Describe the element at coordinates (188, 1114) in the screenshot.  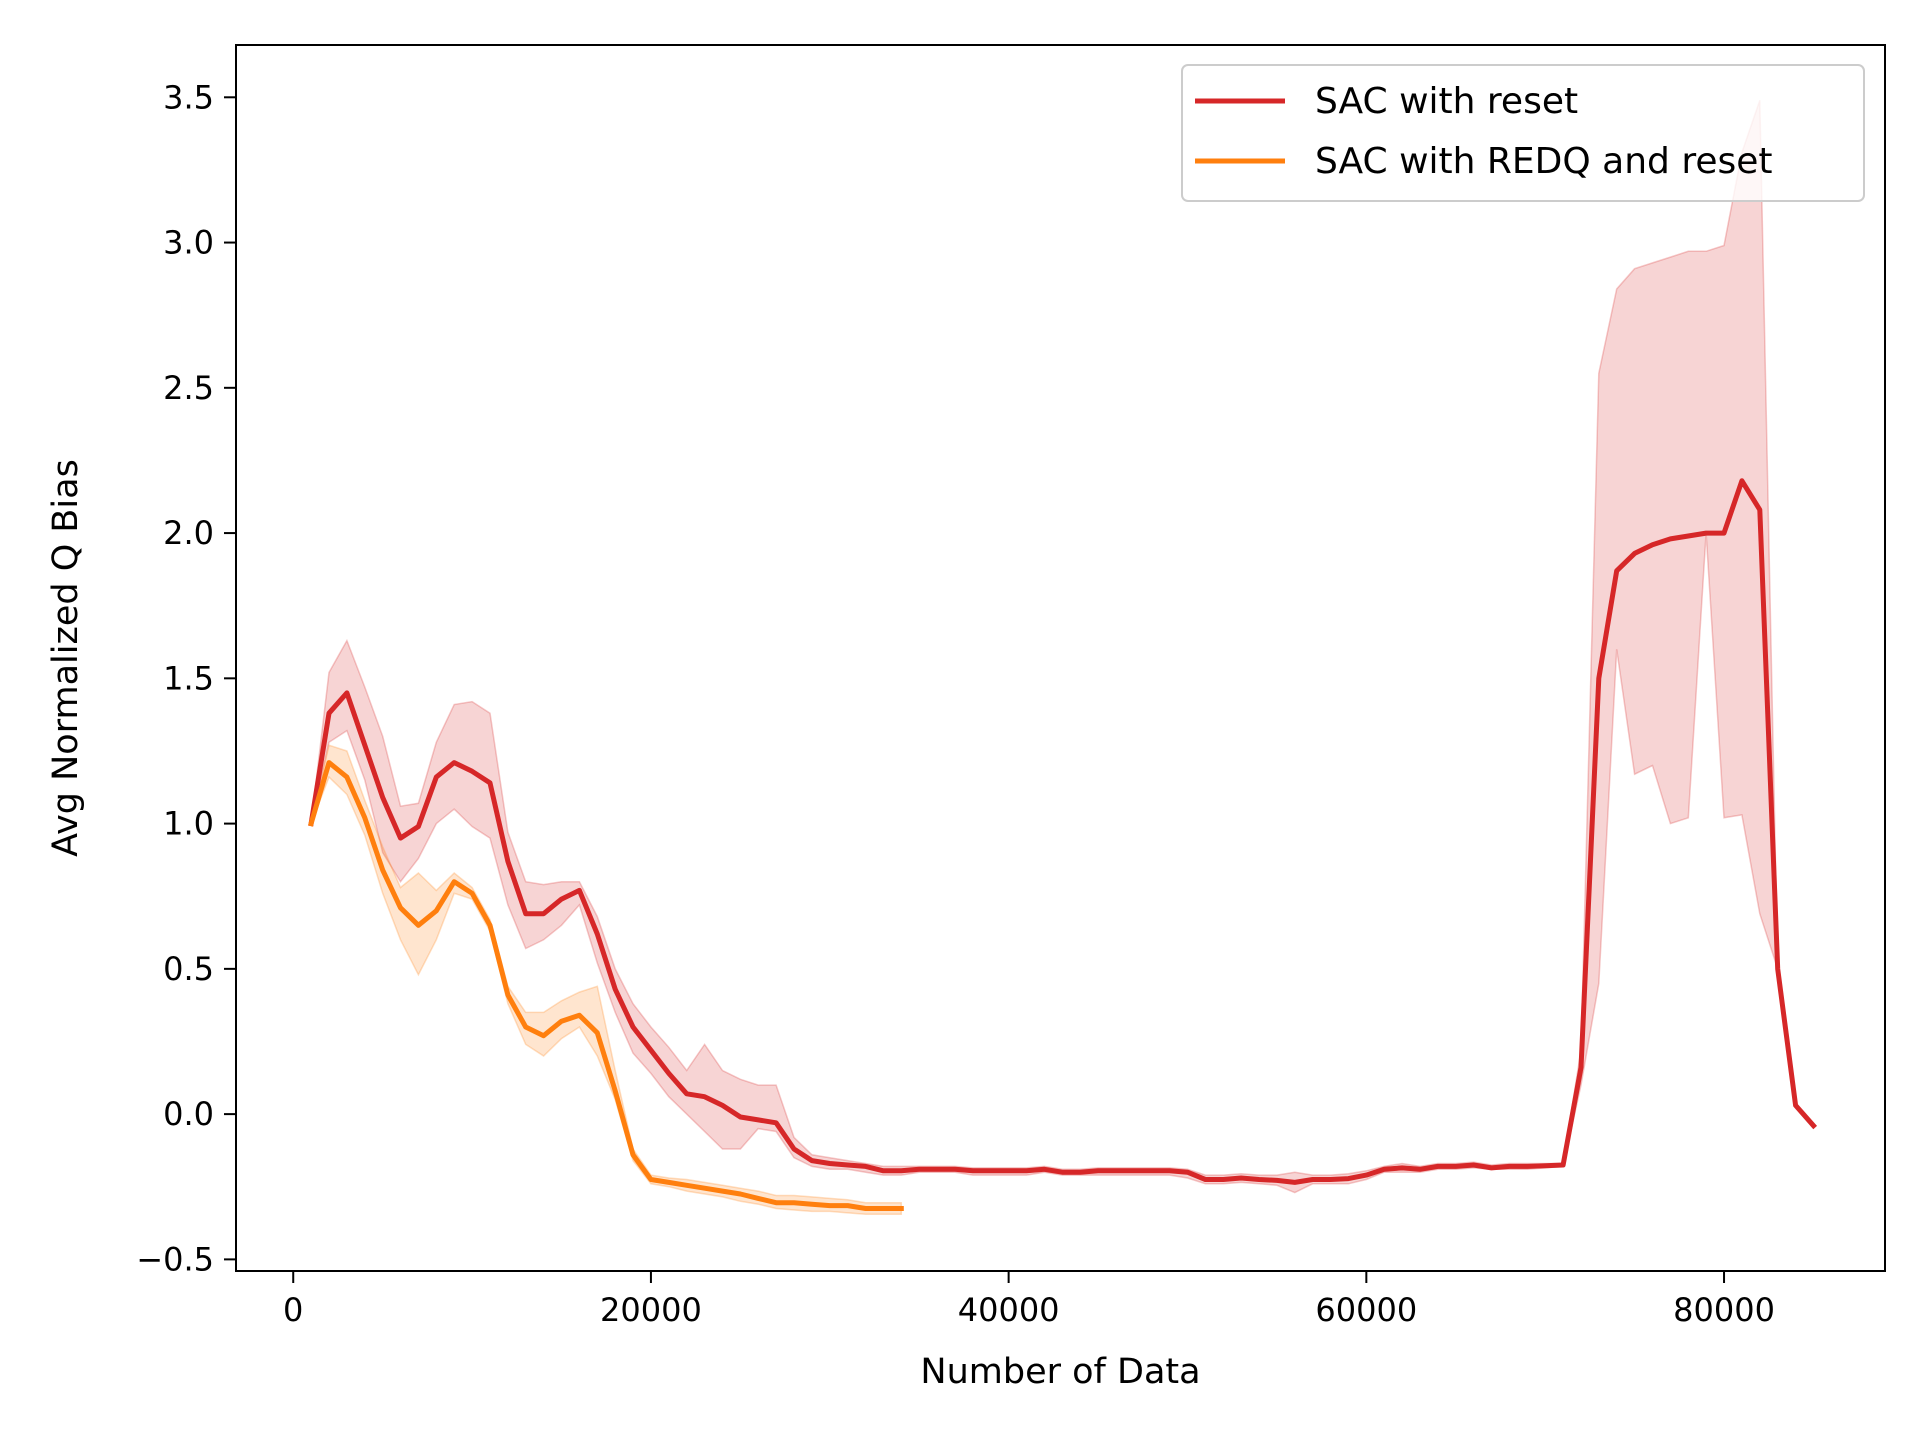
I see `y-tick-label: 0.0` at that location.